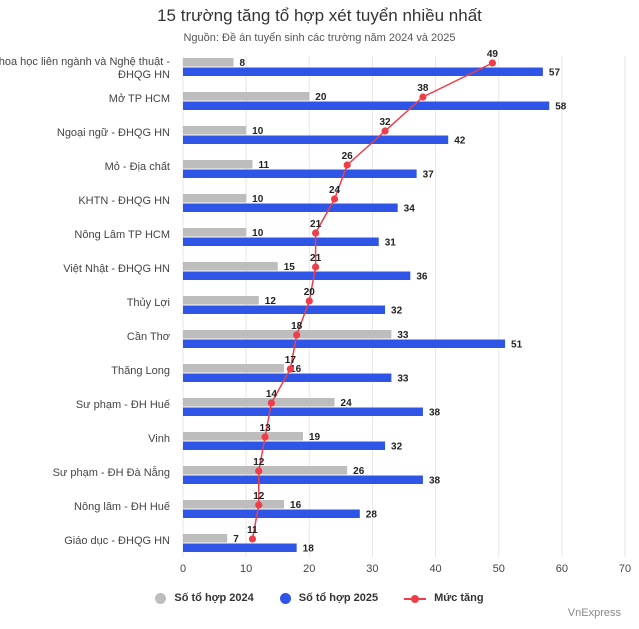 This screenshot has width=639, height=629. Describe the element at coordinates (397, 311) in the screenshot. I see `bar-2025-label: 32` at that location.